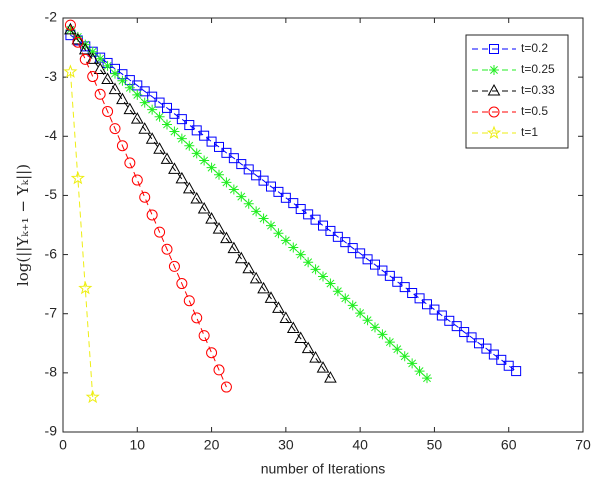 The width and height of the screenshot is (611, 487). Describe the element at coordinates (51, 194) in the screenshot. I see `y-tick-label: -5` at that location.